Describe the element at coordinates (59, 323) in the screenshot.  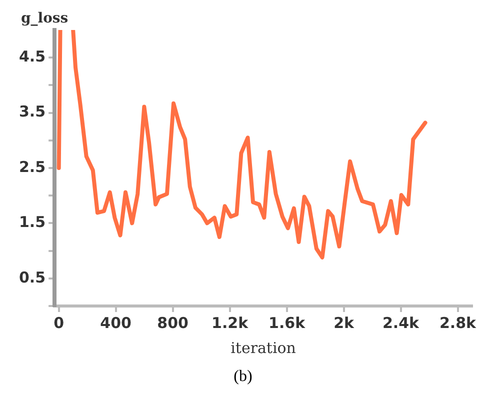
I see `x-tick-label: 0` at that location.